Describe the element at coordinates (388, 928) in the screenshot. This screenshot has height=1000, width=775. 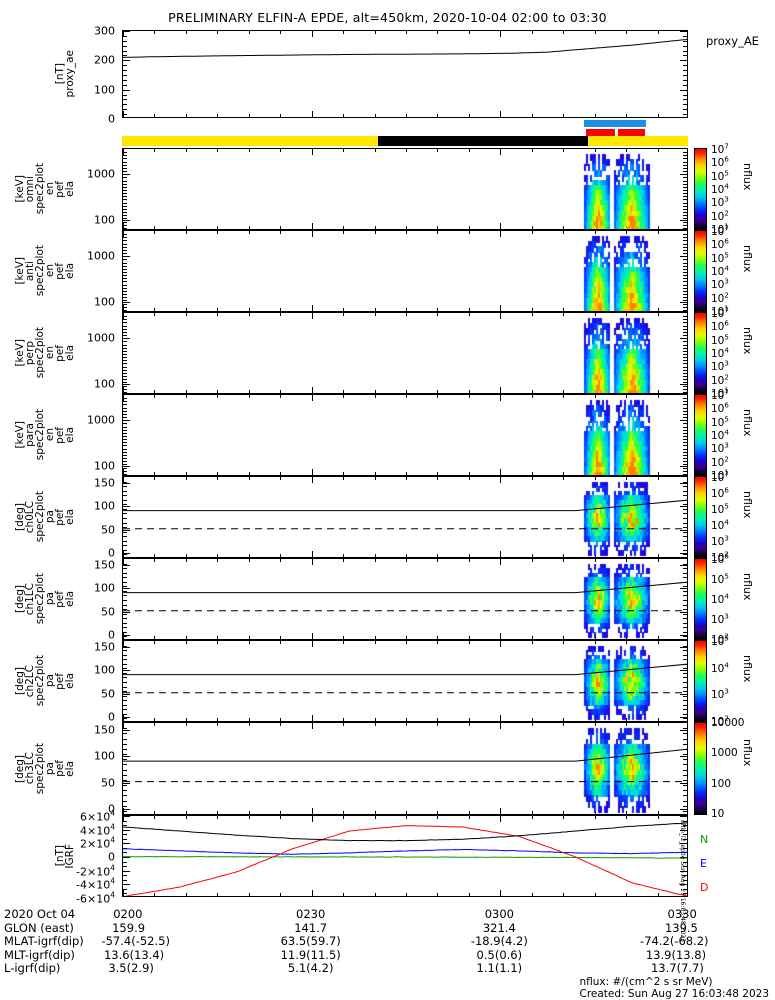
I see `ephemeris-row-0: GLON (east) 159.9 141.7 321.4 139.5` at that location.